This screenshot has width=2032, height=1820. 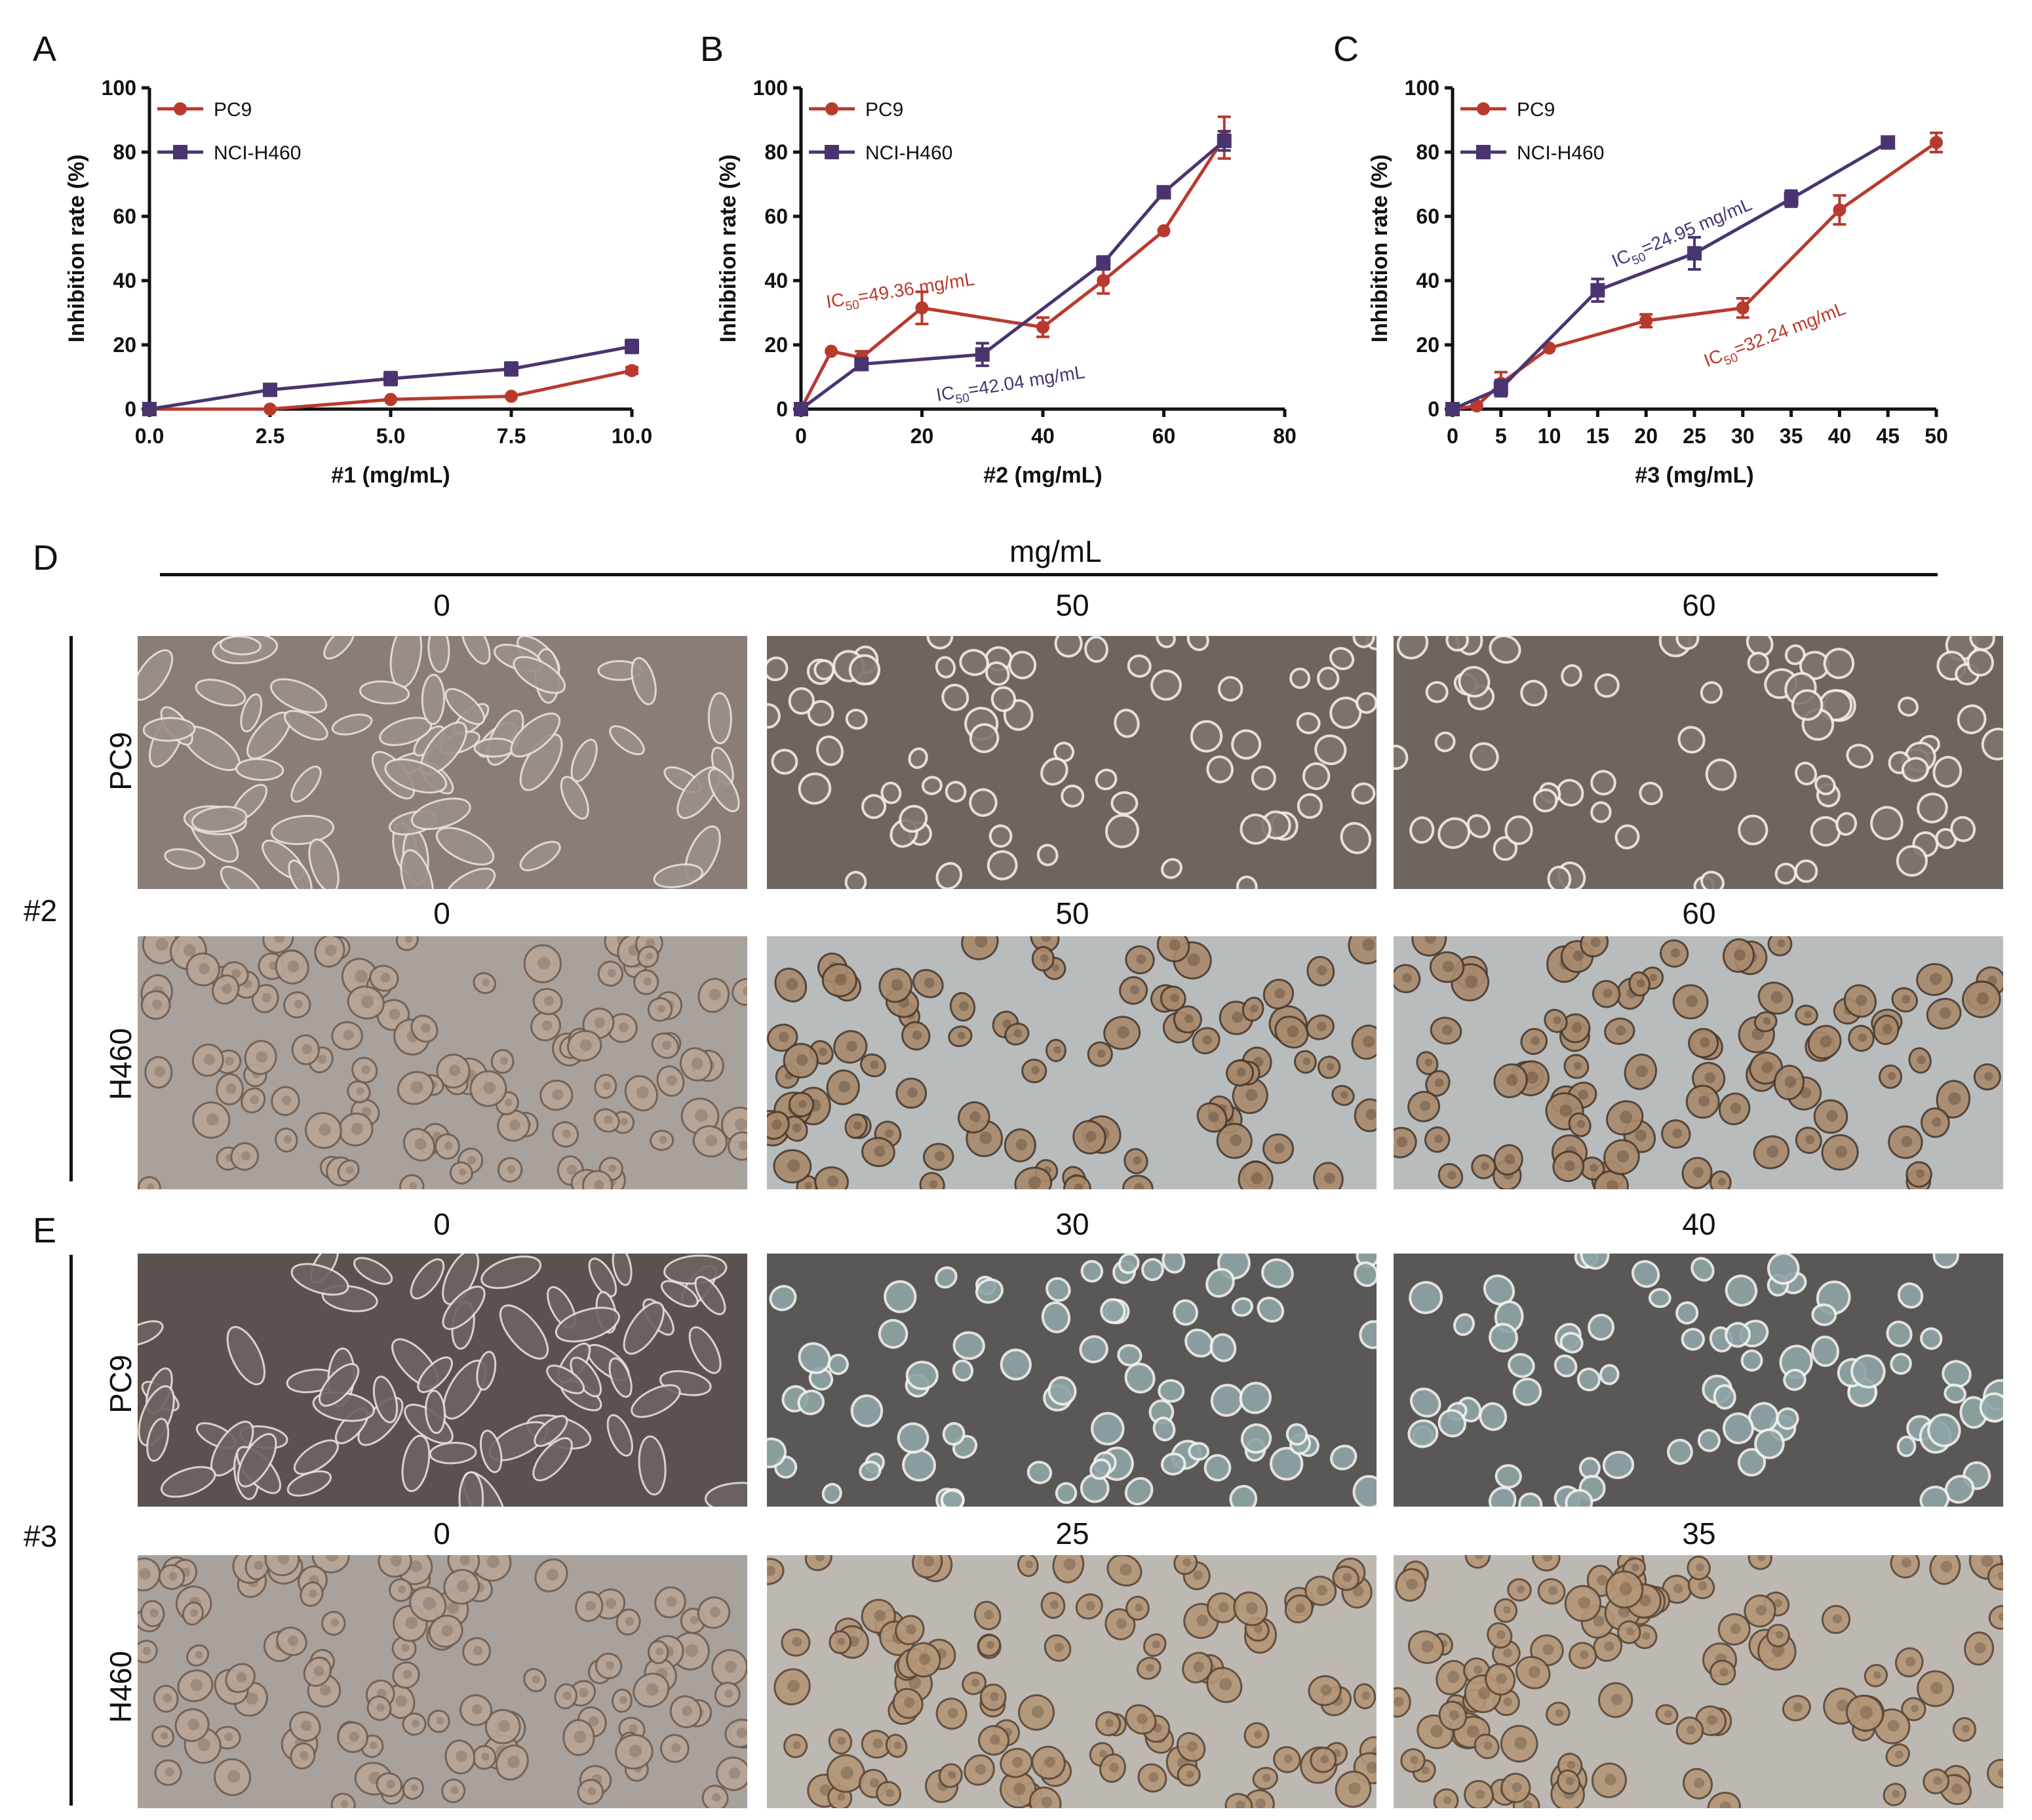 What do you see at coordinates (1072, 1224) in the screenshot?
I see `conc-label: 30` at bounding box center [1072, 1224].